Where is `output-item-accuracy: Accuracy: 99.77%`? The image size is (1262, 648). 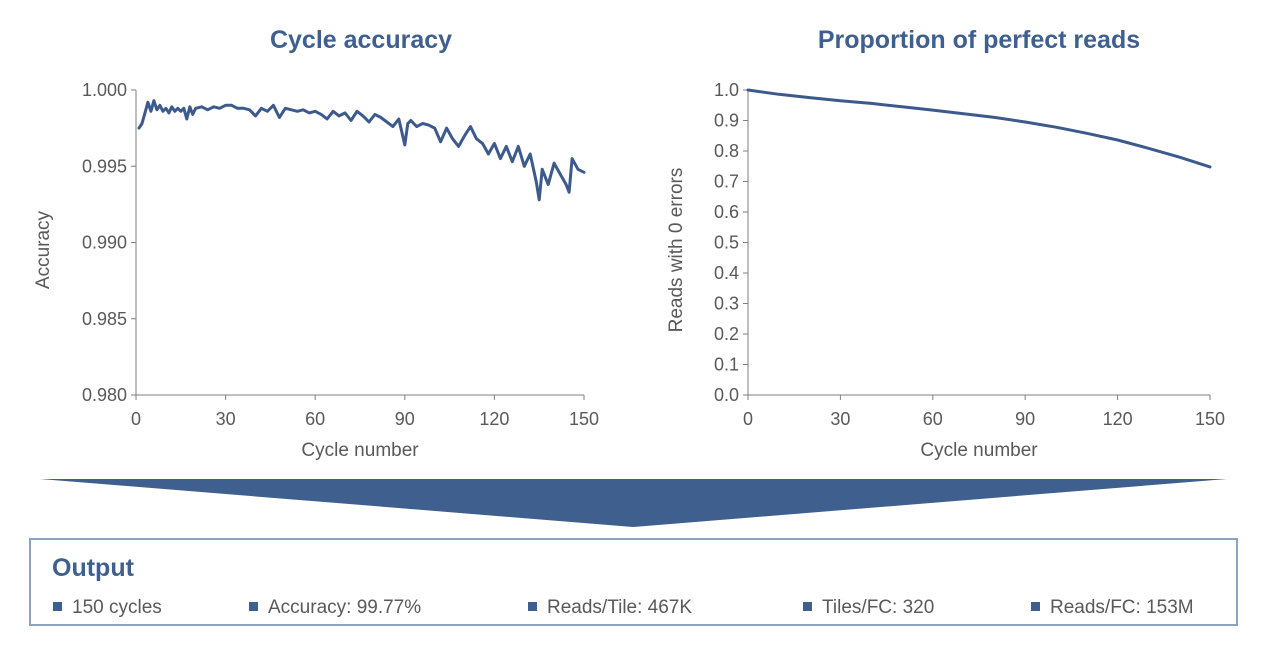
output-item-accuracy: Accuracy: 99.77% is located at coordinates (335, 608).